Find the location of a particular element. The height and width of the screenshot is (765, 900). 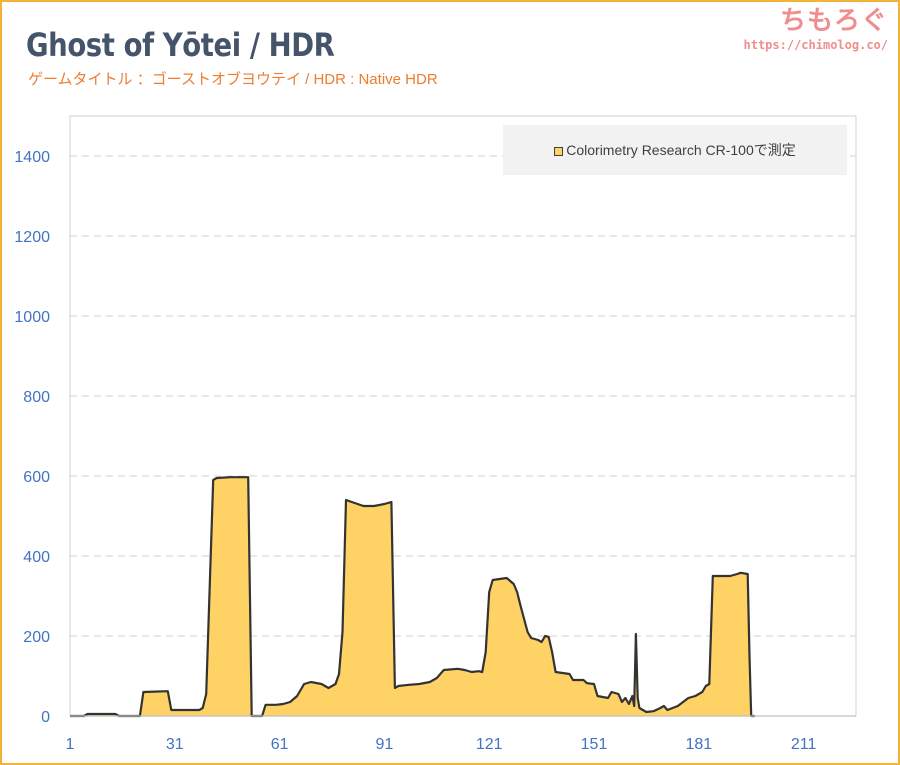

y-tick-label: 0 is located at coordinates (45, 717).